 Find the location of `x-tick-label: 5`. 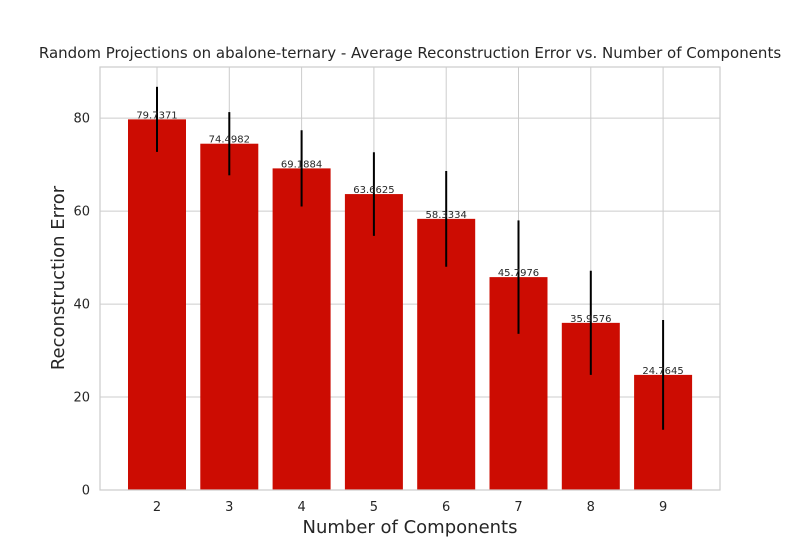

x-tick-label: 5 is located at coordinates (374, 507).